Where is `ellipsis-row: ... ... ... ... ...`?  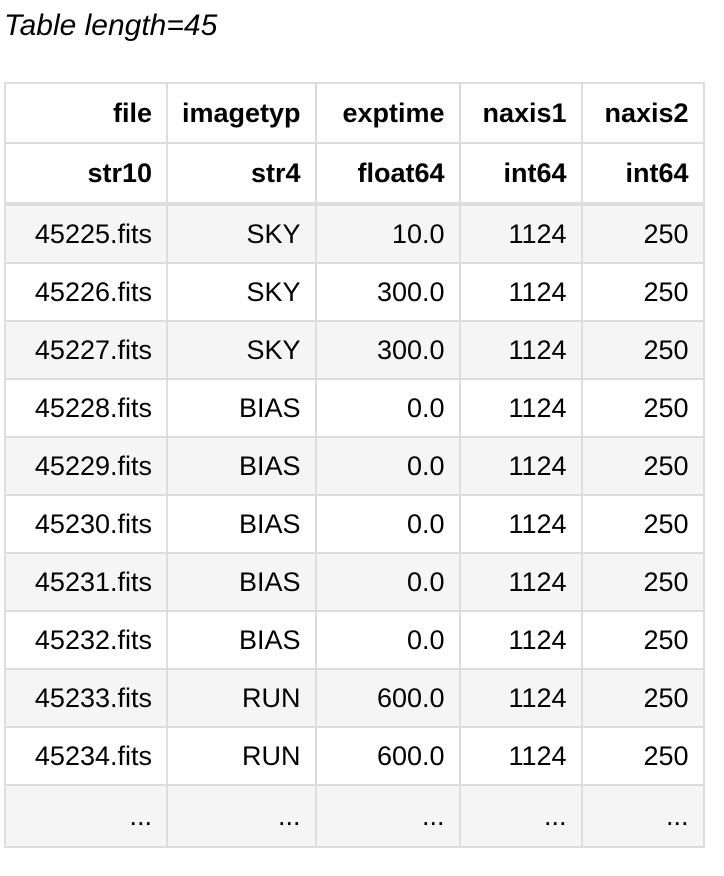
ellipsis-row: ... ... ... ... ... is located at coordinates (354, 816).